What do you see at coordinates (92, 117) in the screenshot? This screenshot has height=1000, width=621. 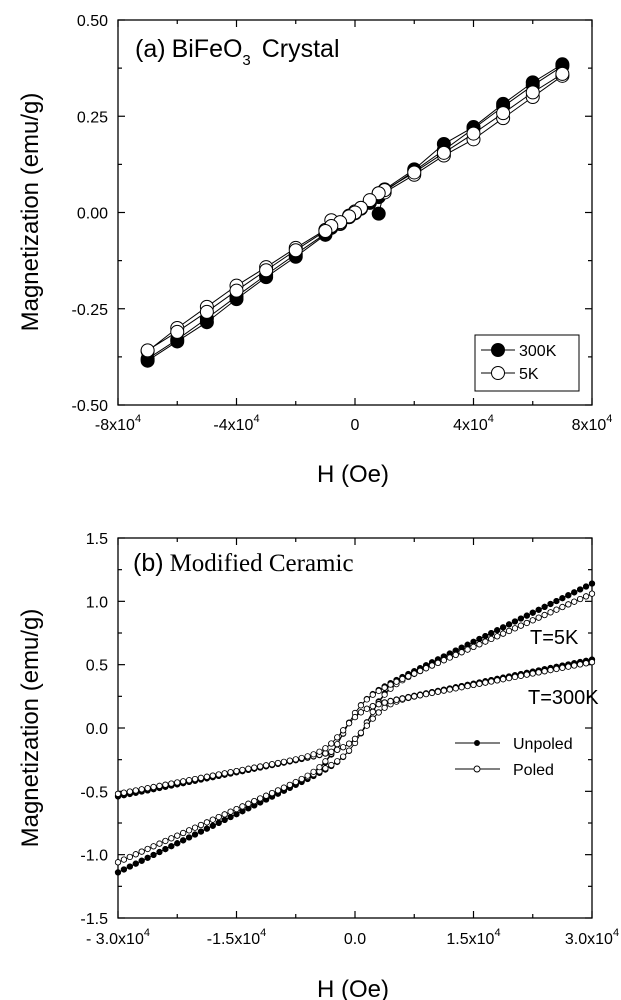 I see `y-tick-label: 0.25` at bounding box center [92, 117].